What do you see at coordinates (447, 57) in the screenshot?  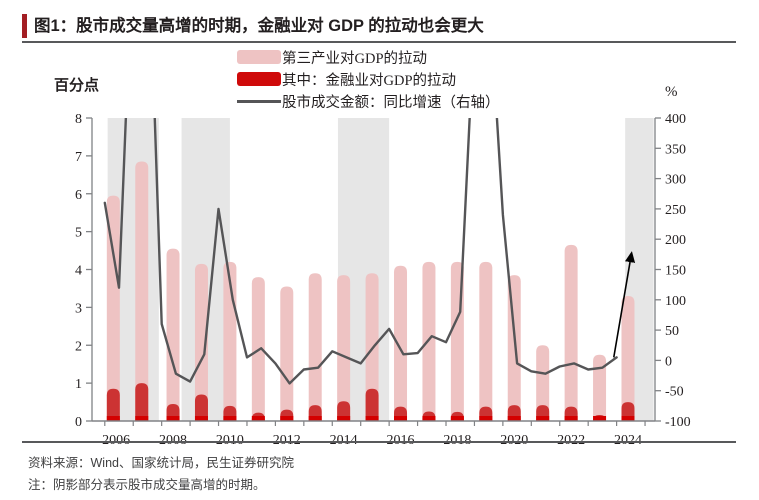 I see `legend-item-tertiary: 第三产业对GDP的拉动` at bounding box center [447, 57].